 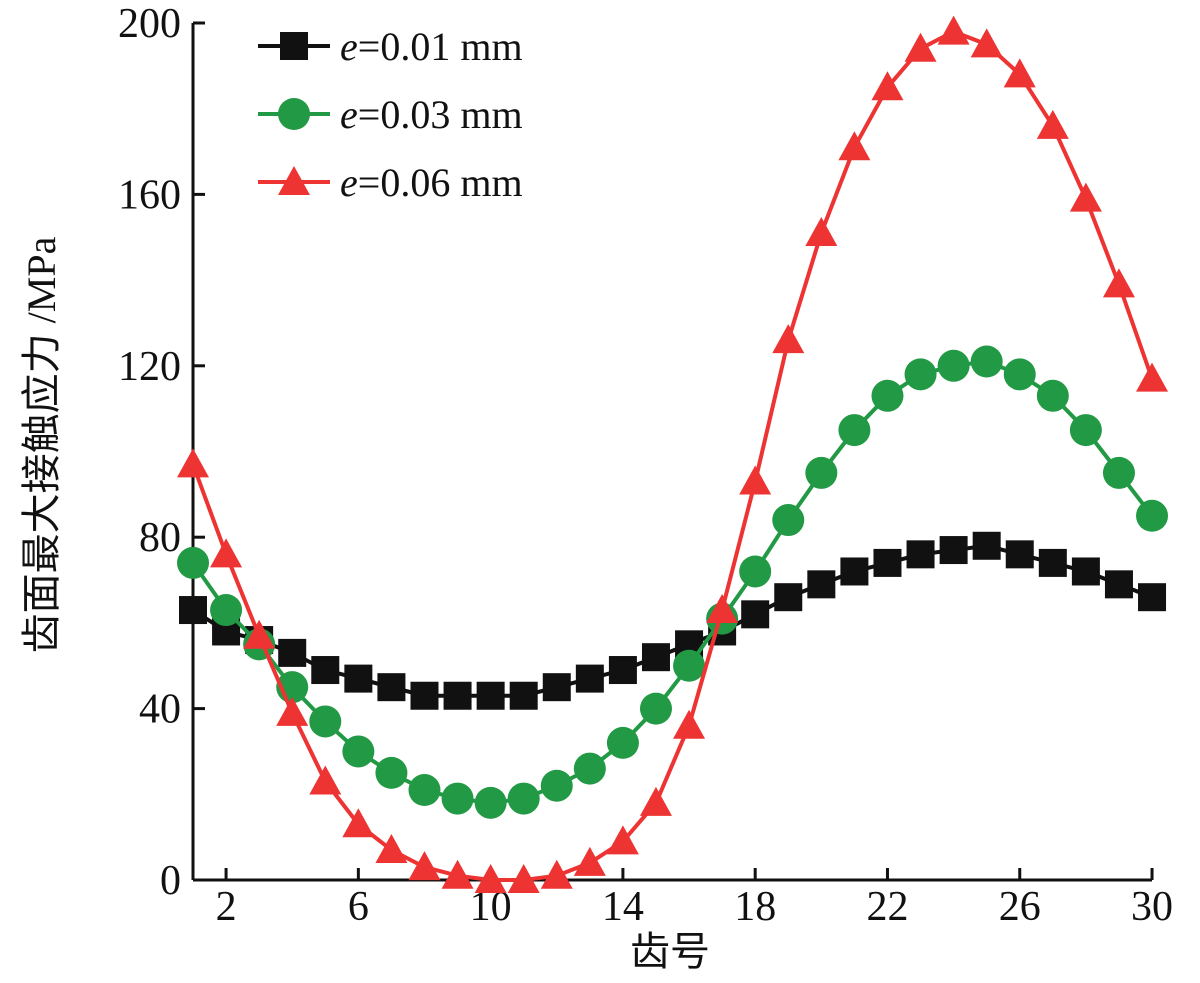 I want to click on y-tick-label: 160, so click(x=149, y=195).